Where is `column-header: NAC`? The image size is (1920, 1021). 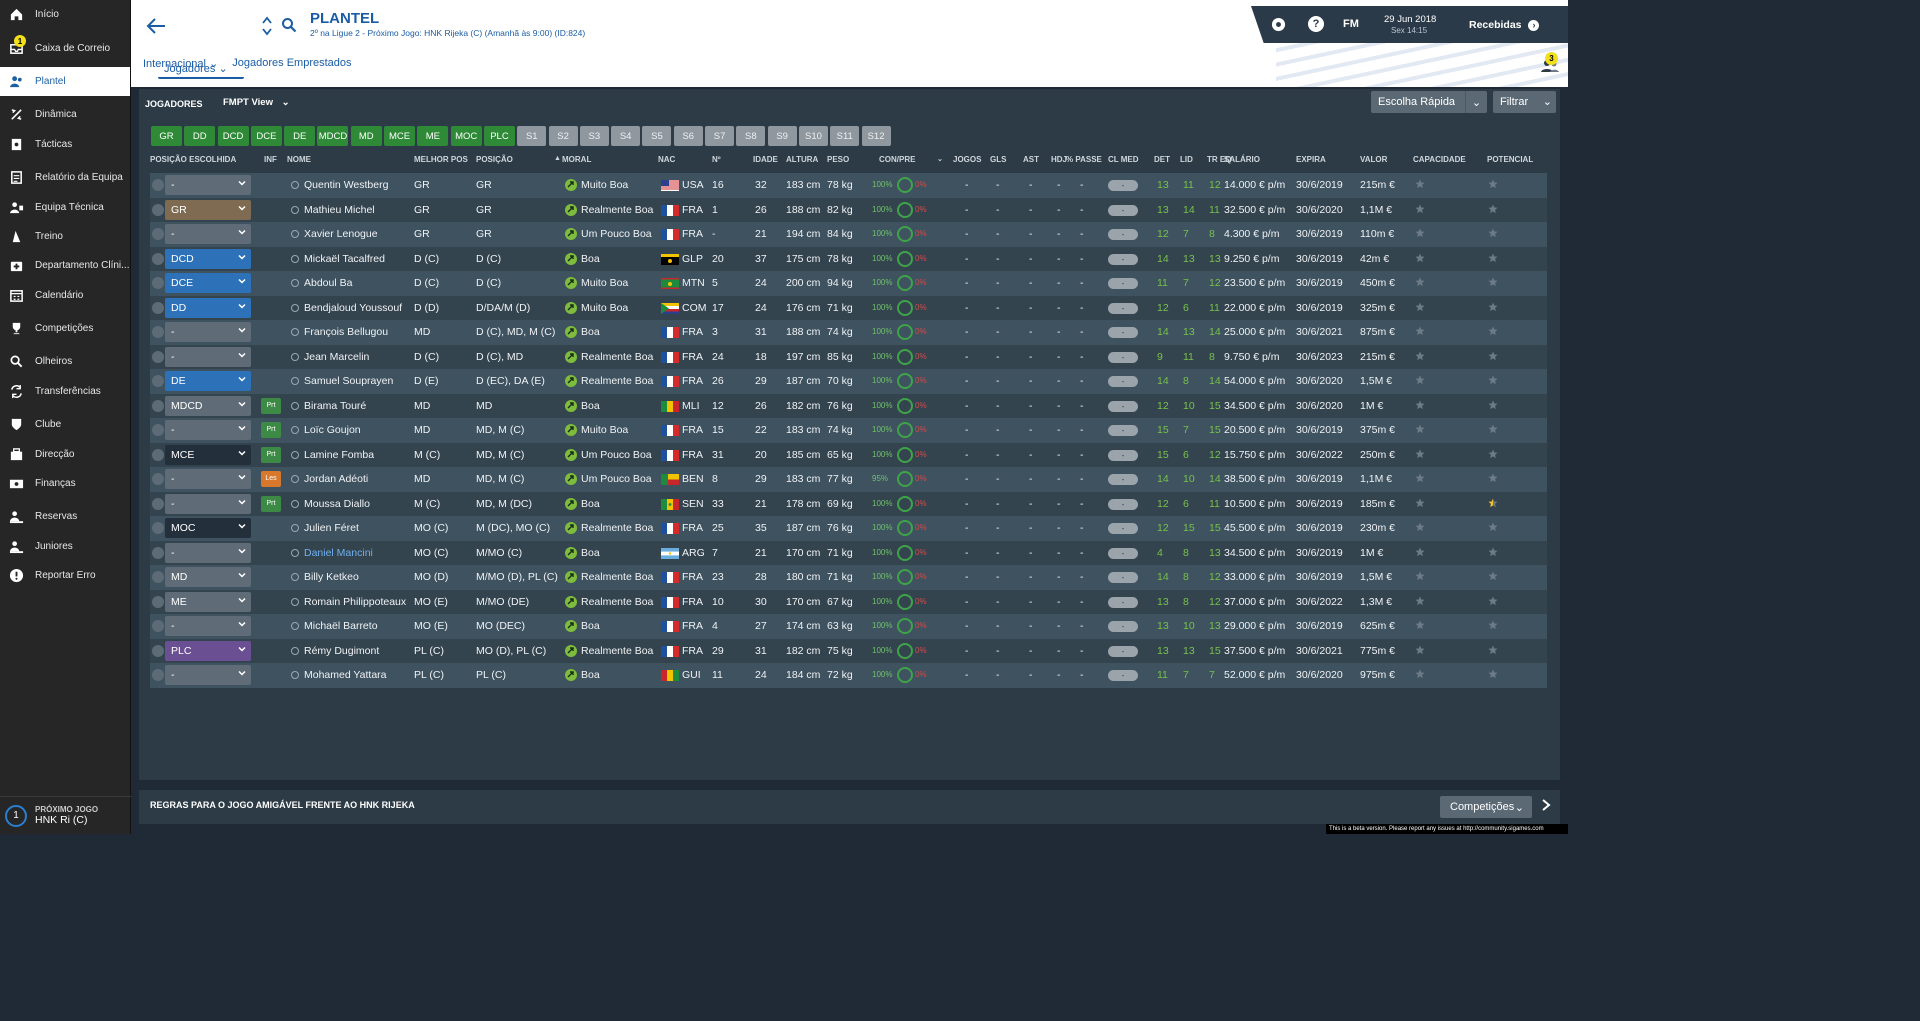
column-header: NAC is located at coordinates (667, 159).